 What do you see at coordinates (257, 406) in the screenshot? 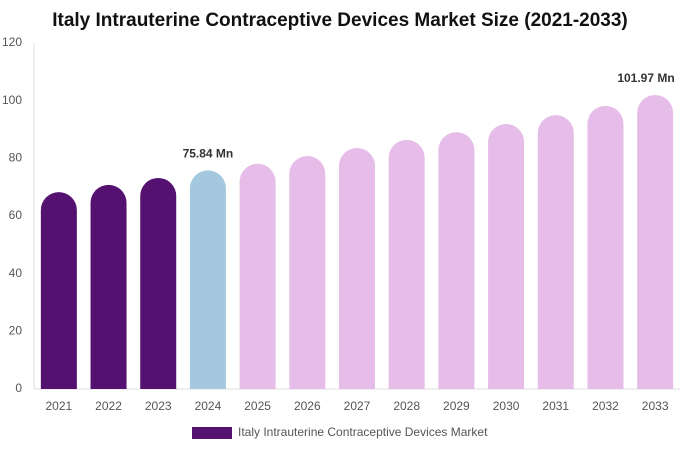
I see `x-tick-label: 2025` at bounding box center [257, 406].